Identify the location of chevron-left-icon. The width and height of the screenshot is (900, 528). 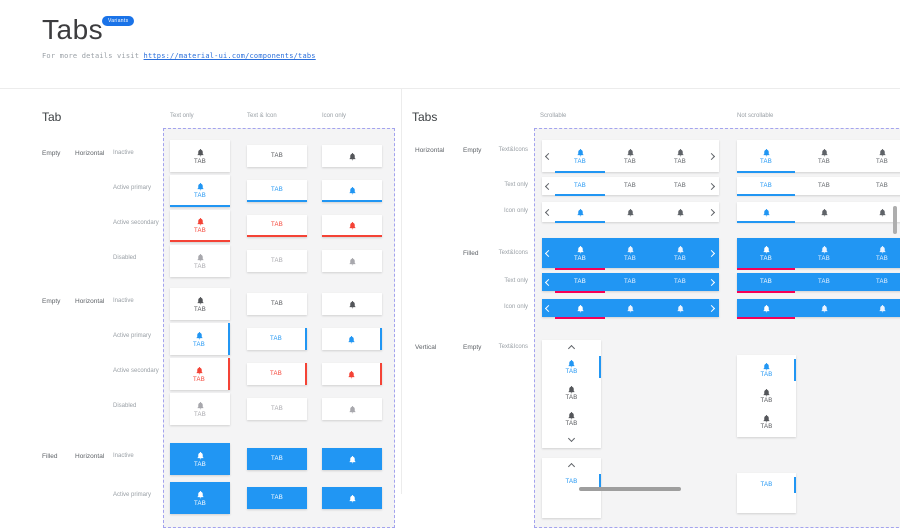
(548, 308).